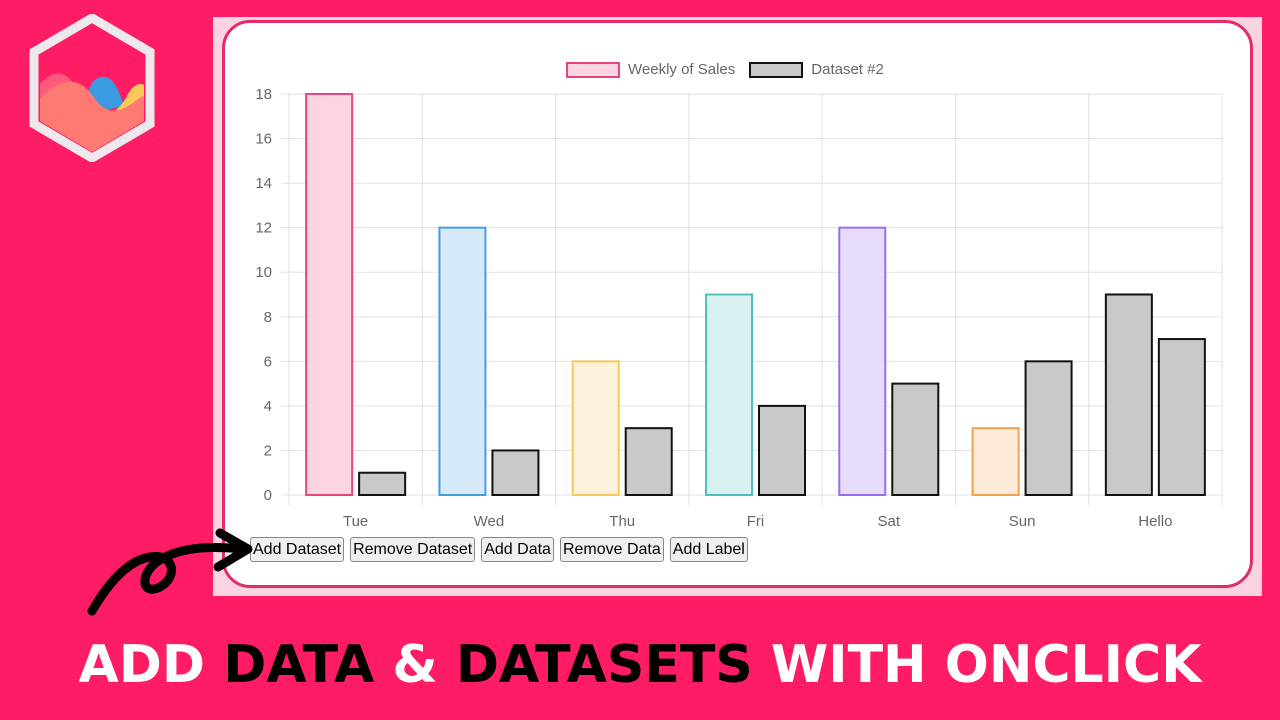  What do you see at coordinates (424, 665) in the screenshot?
I see `title-part: &` at bounding box center [424, 665].